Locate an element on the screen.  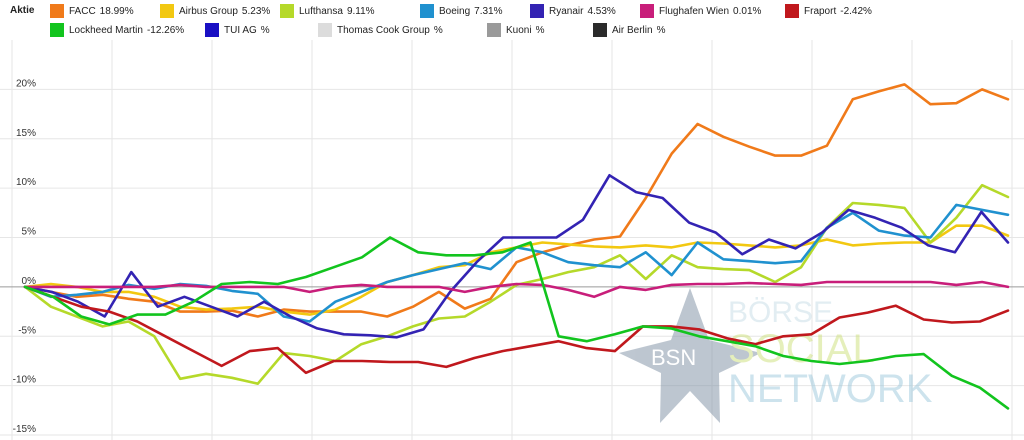
legend-series-name: Thomas Cook Group is located at coordinates (383, 30).